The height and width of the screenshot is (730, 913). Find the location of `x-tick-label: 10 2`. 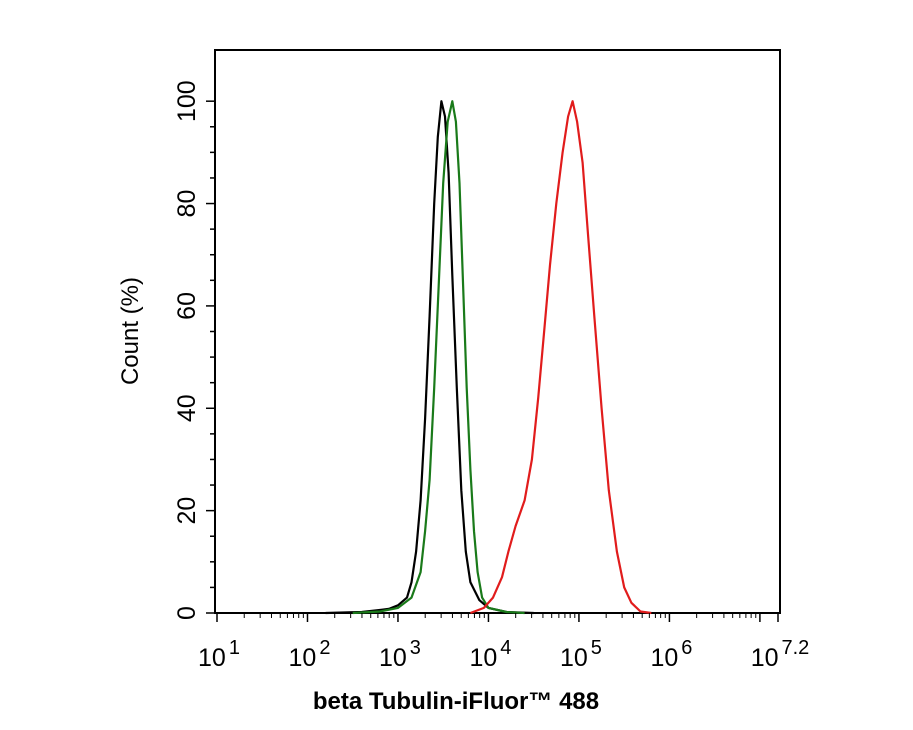

x-tick-label: 10 2 is located at coordinates (310, 654).